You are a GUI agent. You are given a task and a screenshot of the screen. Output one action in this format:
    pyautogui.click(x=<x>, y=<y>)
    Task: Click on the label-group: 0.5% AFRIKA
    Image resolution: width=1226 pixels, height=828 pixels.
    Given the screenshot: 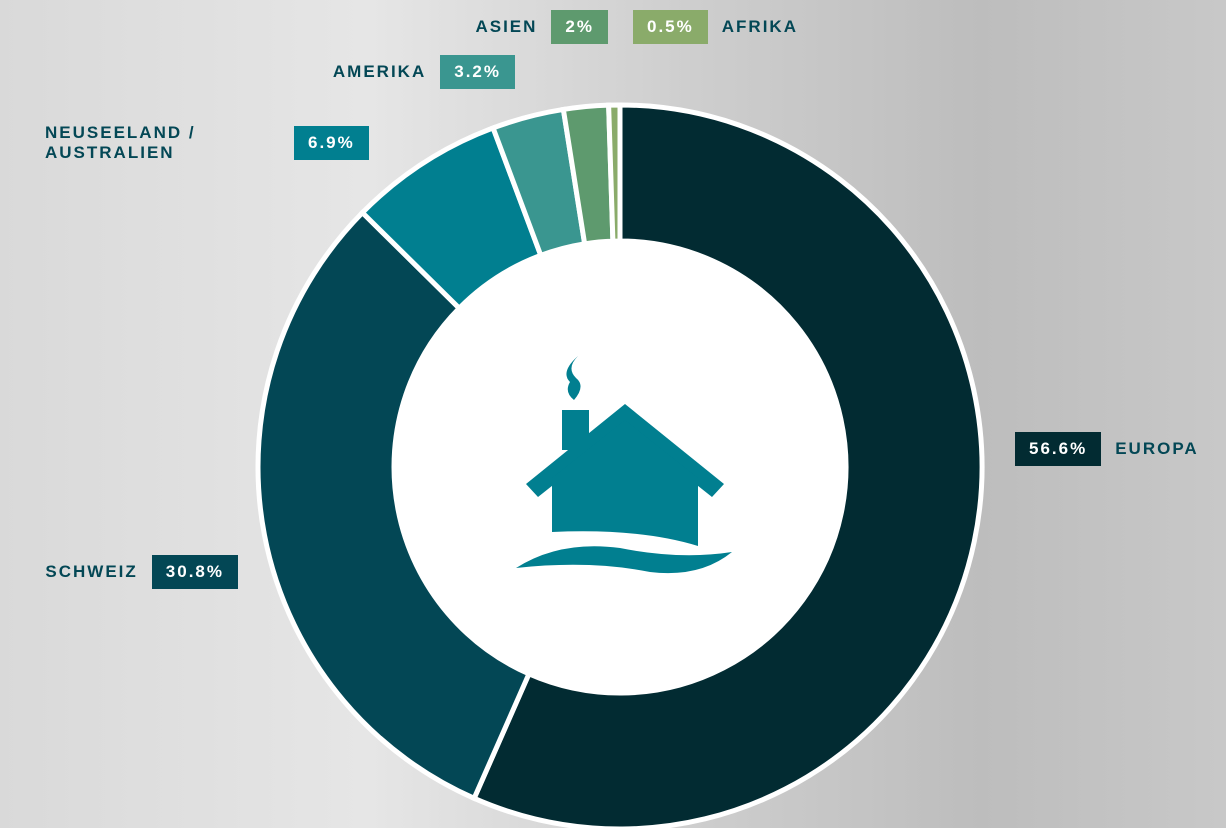 What is the action you would take?
    pyautogui.click(x=715, y=27)
    